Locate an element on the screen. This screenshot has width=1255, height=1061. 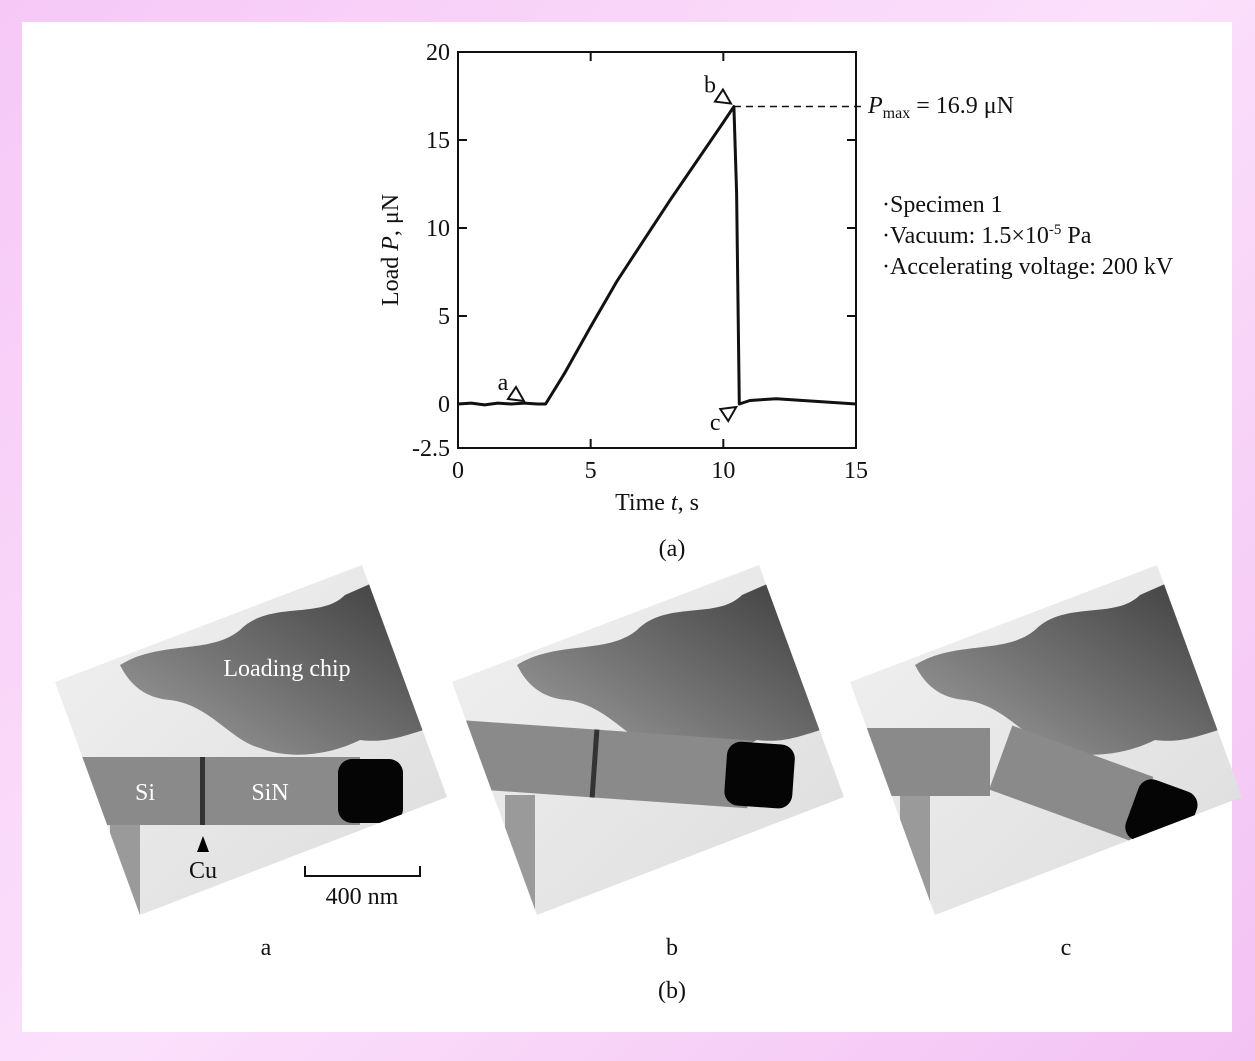
x-label-unit: , s is located at coordinates (688, 503).